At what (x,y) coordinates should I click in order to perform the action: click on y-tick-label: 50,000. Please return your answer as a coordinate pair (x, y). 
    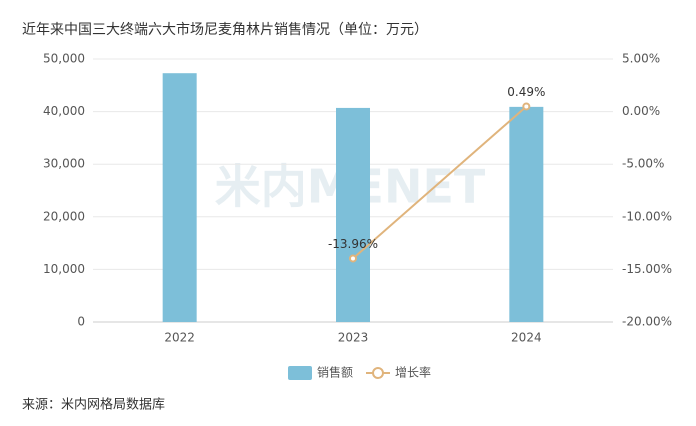
    Looking at the image, I should click on (64, 59).